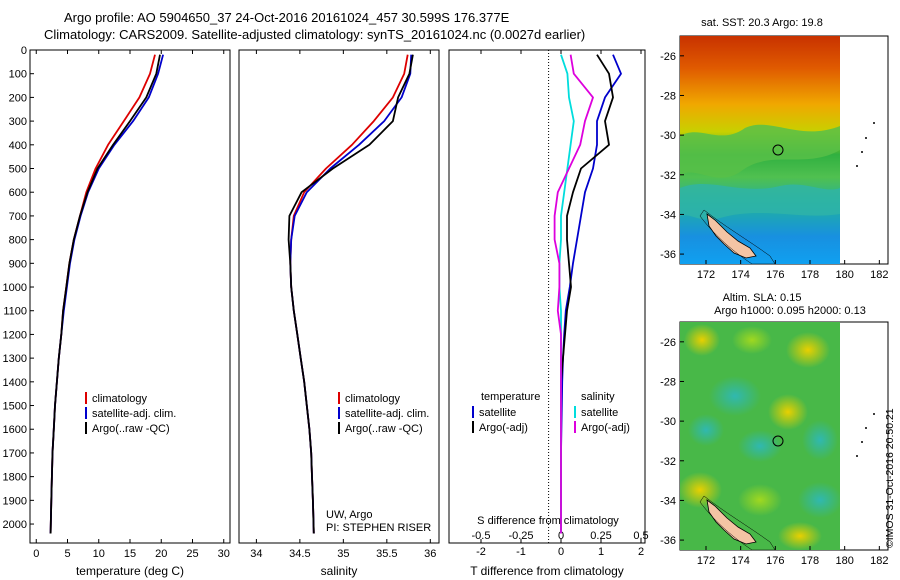  What do you see at coordinates (15, 359) in the screenshot?
I see `depth-tick-label: 1300` at bounding box center [15, 359].